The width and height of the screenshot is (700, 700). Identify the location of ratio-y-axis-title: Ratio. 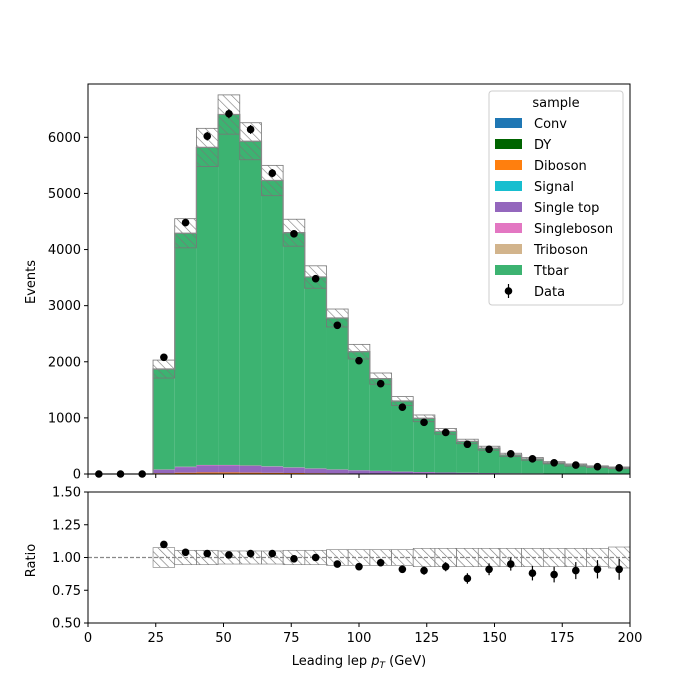
(31, 560).